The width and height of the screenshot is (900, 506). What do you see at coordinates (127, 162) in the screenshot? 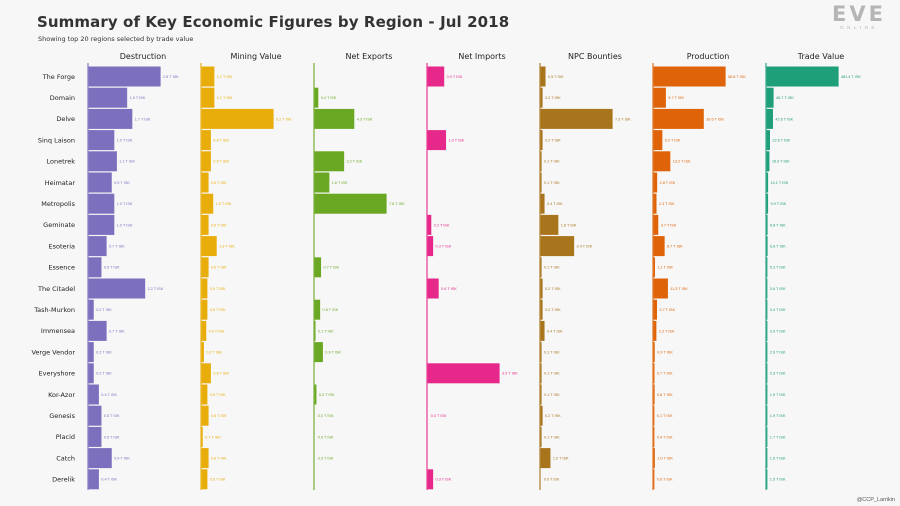
I see `value-label: 1.1 T ISK` at bounding box center [127, 162].